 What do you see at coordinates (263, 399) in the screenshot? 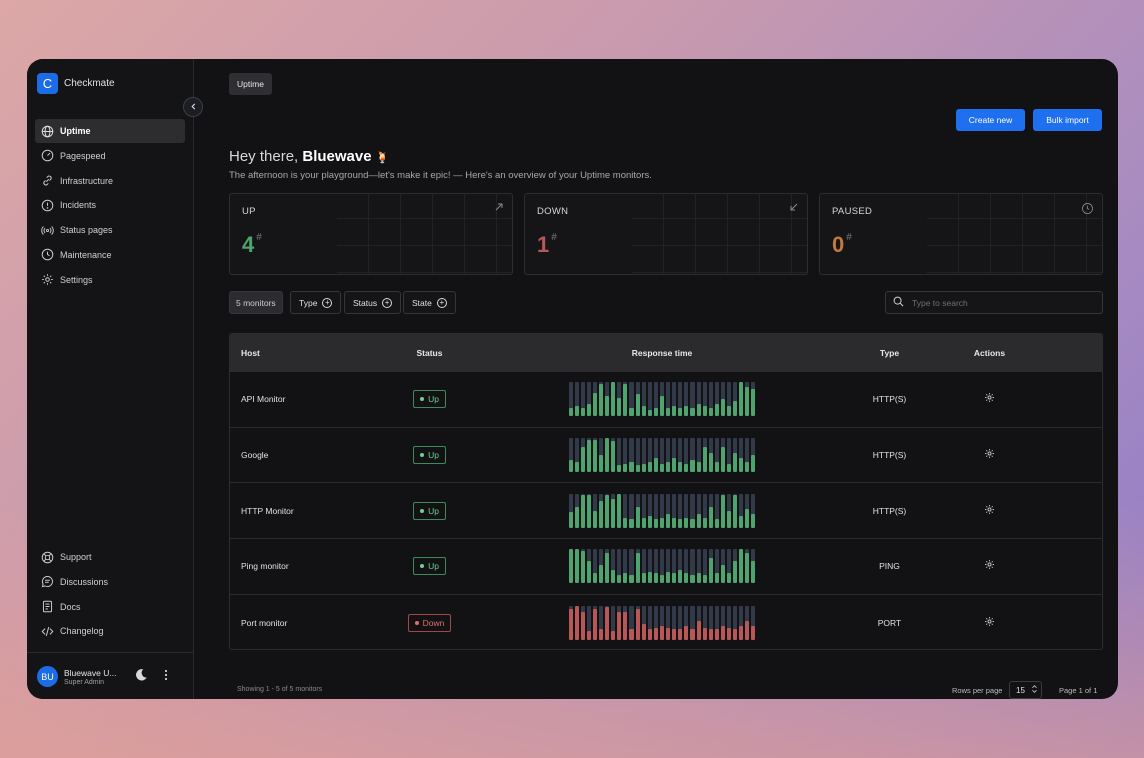
I see `monitor-host: API Monitor` at bounding box center [263, 399].